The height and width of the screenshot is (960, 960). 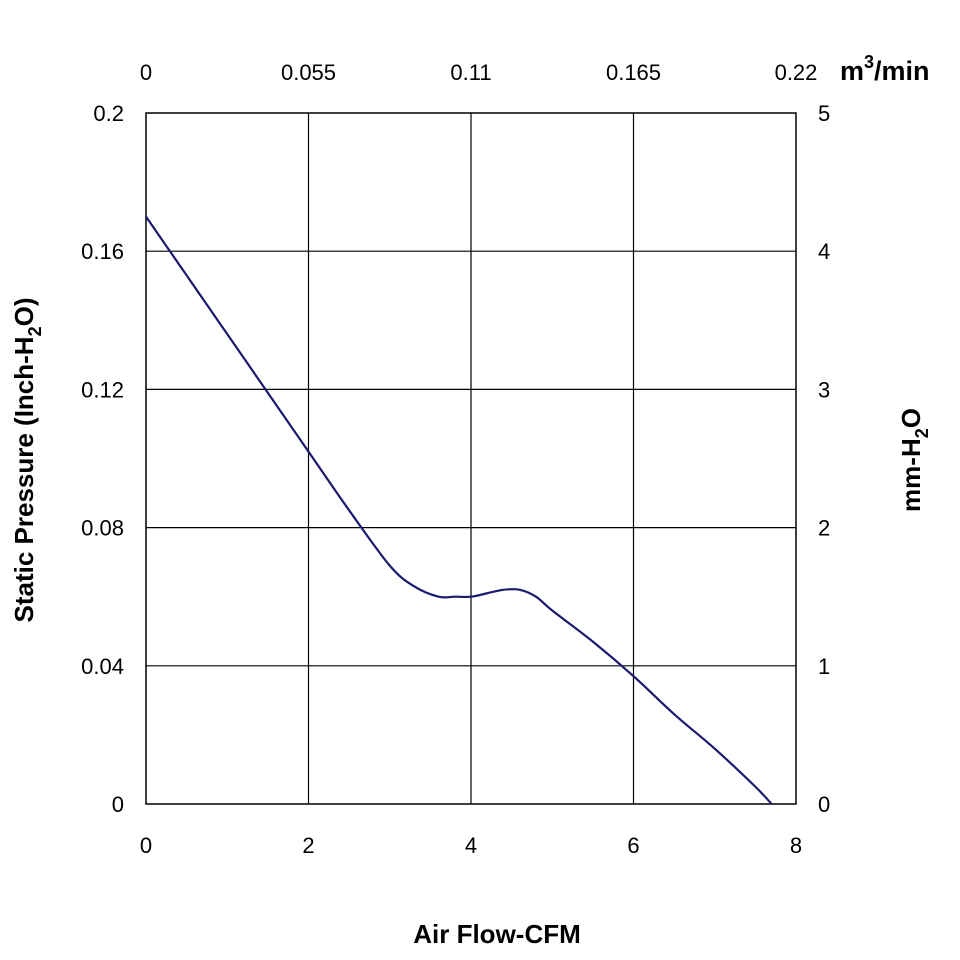 I want to click on top-tick-label: 0.055, so click(x=308, y=72).